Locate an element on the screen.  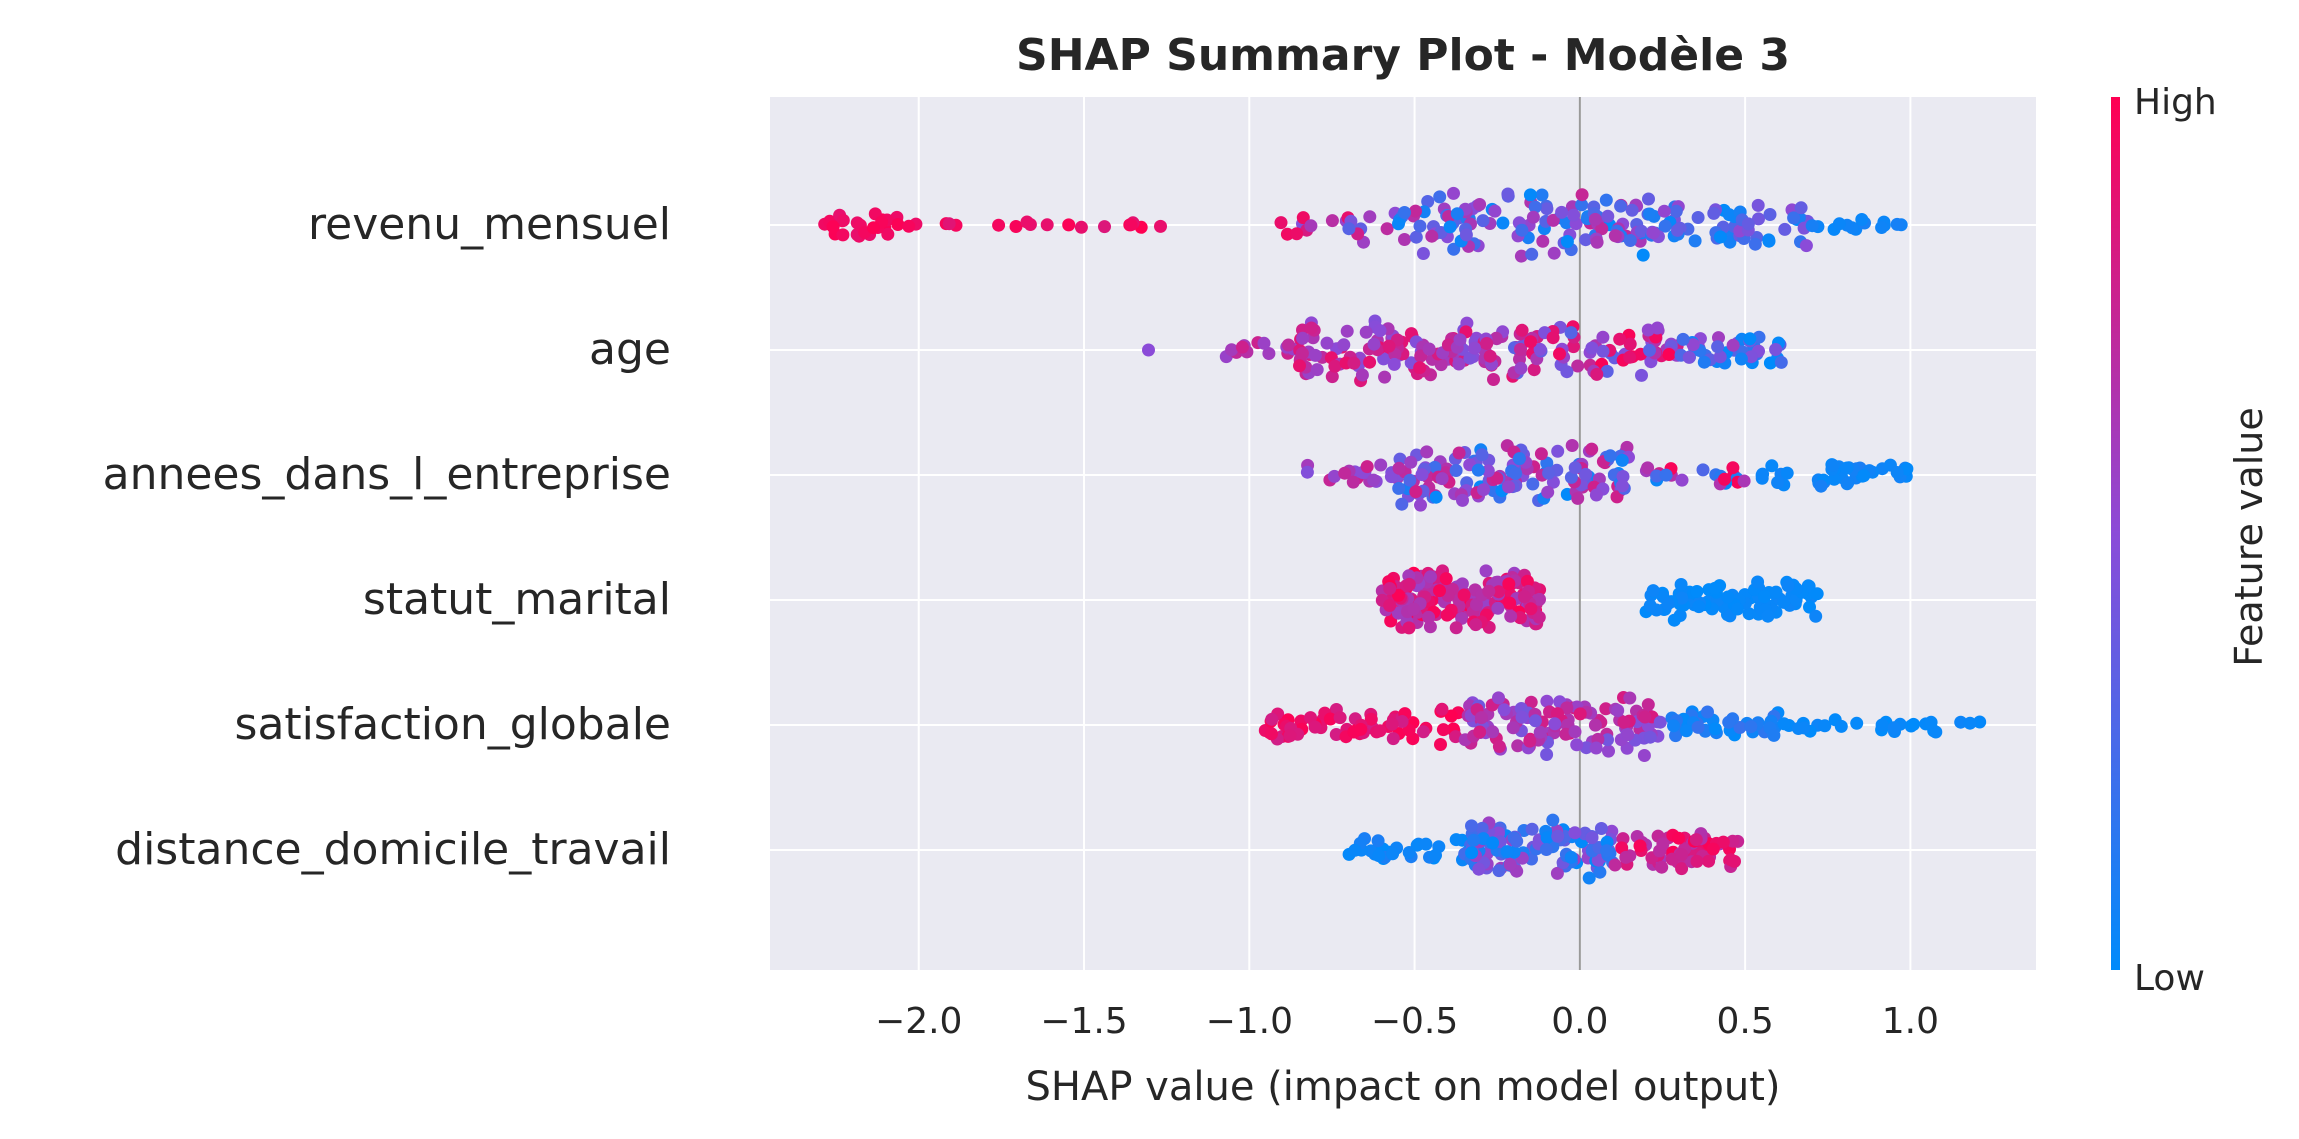
colorbar-high-label: High is located at coordinates (2175, 102).